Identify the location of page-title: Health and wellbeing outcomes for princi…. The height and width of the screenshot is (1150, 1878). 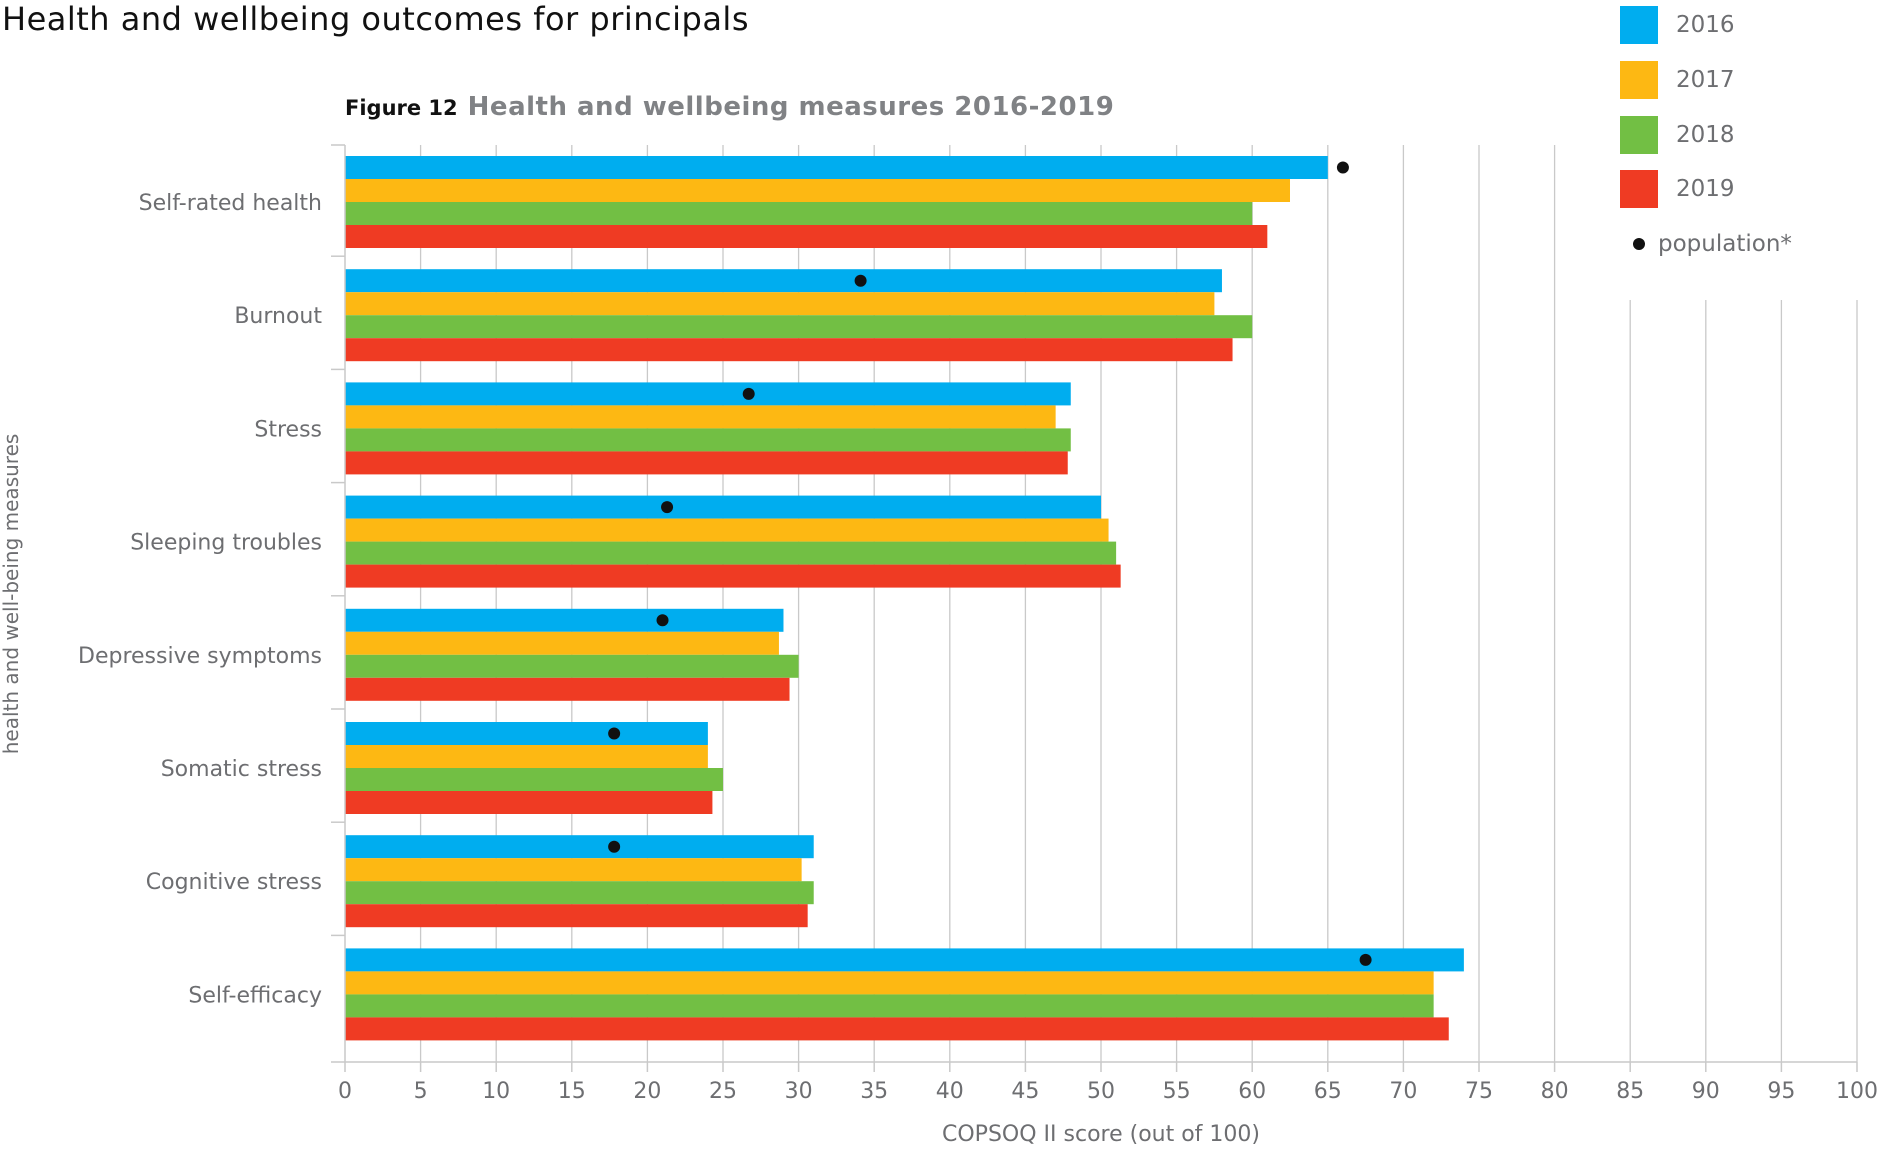
(375, 19).